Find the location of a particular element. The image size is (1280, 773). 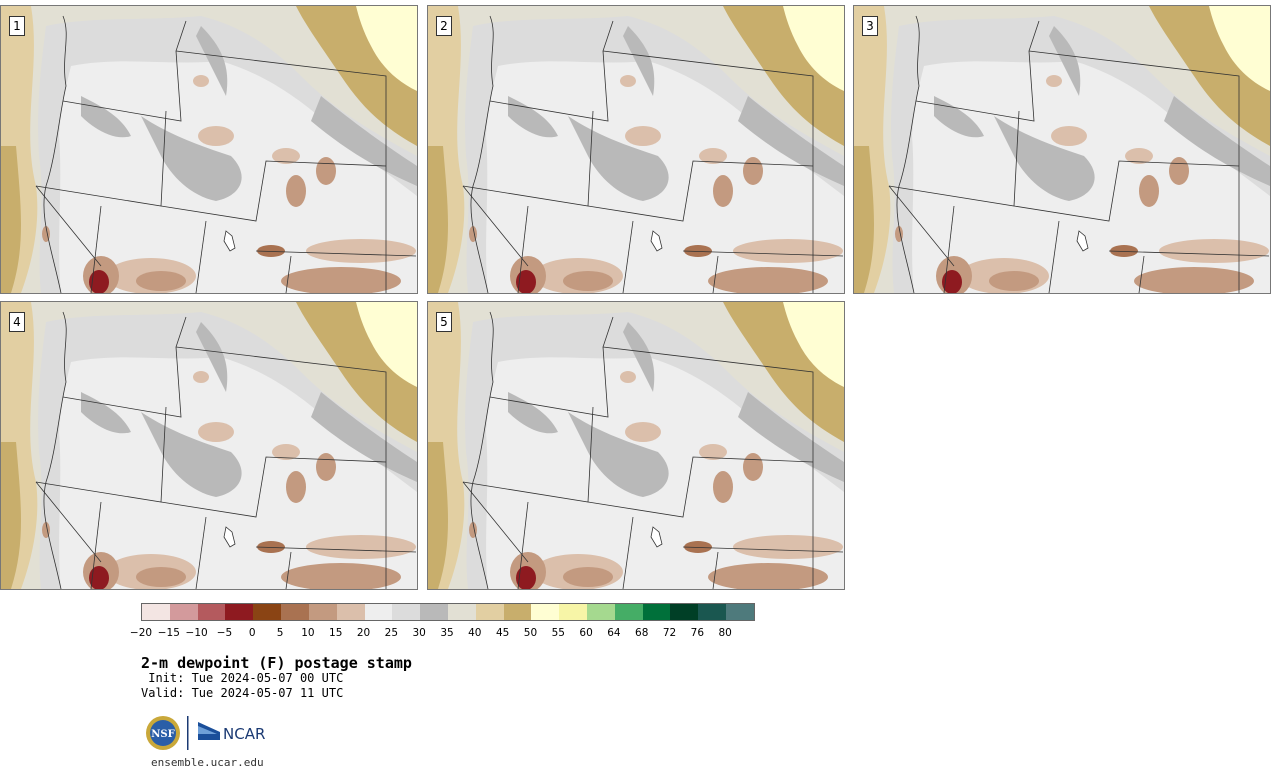

colorbar-tick-label: 0 is located at coordinates (252, 633).